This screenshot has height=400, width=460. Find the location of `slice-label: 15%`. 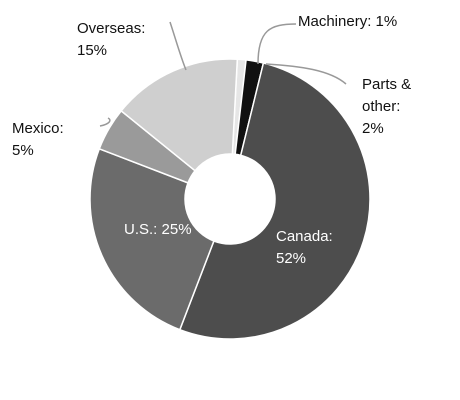

slice-label: 15% is located at coordinates (92, 50).